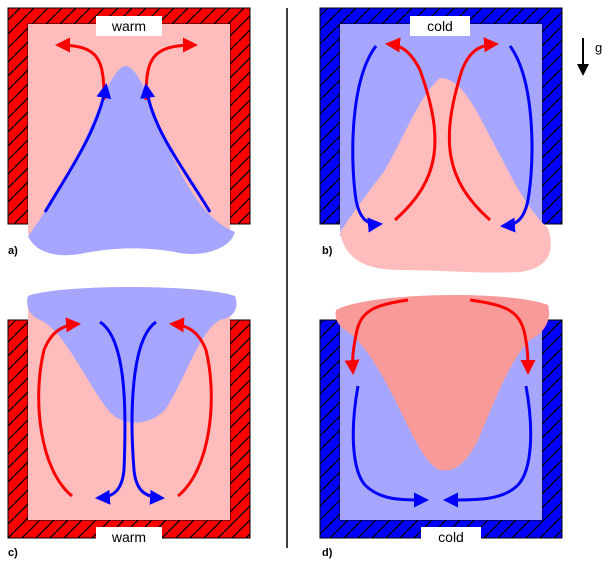 The width and height of the screenshot is (608, 564). Describe the element at coordinates (129, 537) in the screenshot. I see `box-label-c: warm` at that location.